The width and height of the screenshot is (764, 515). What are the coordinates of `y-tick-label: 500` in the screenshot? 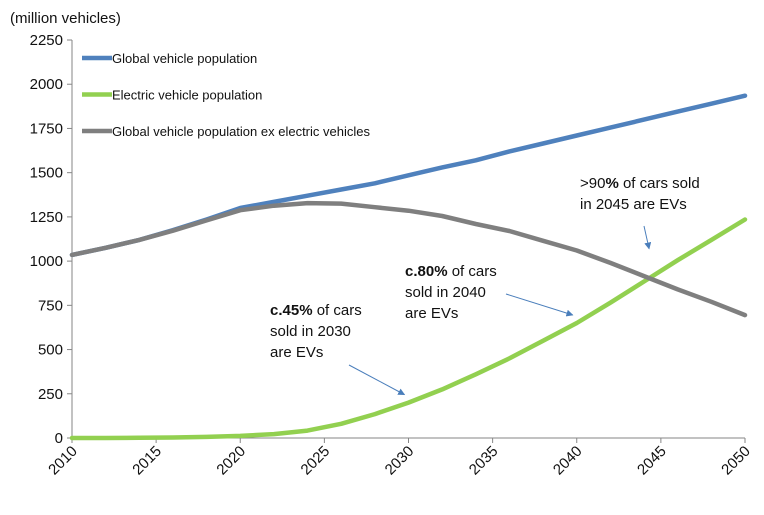 It's located at (50, 350).